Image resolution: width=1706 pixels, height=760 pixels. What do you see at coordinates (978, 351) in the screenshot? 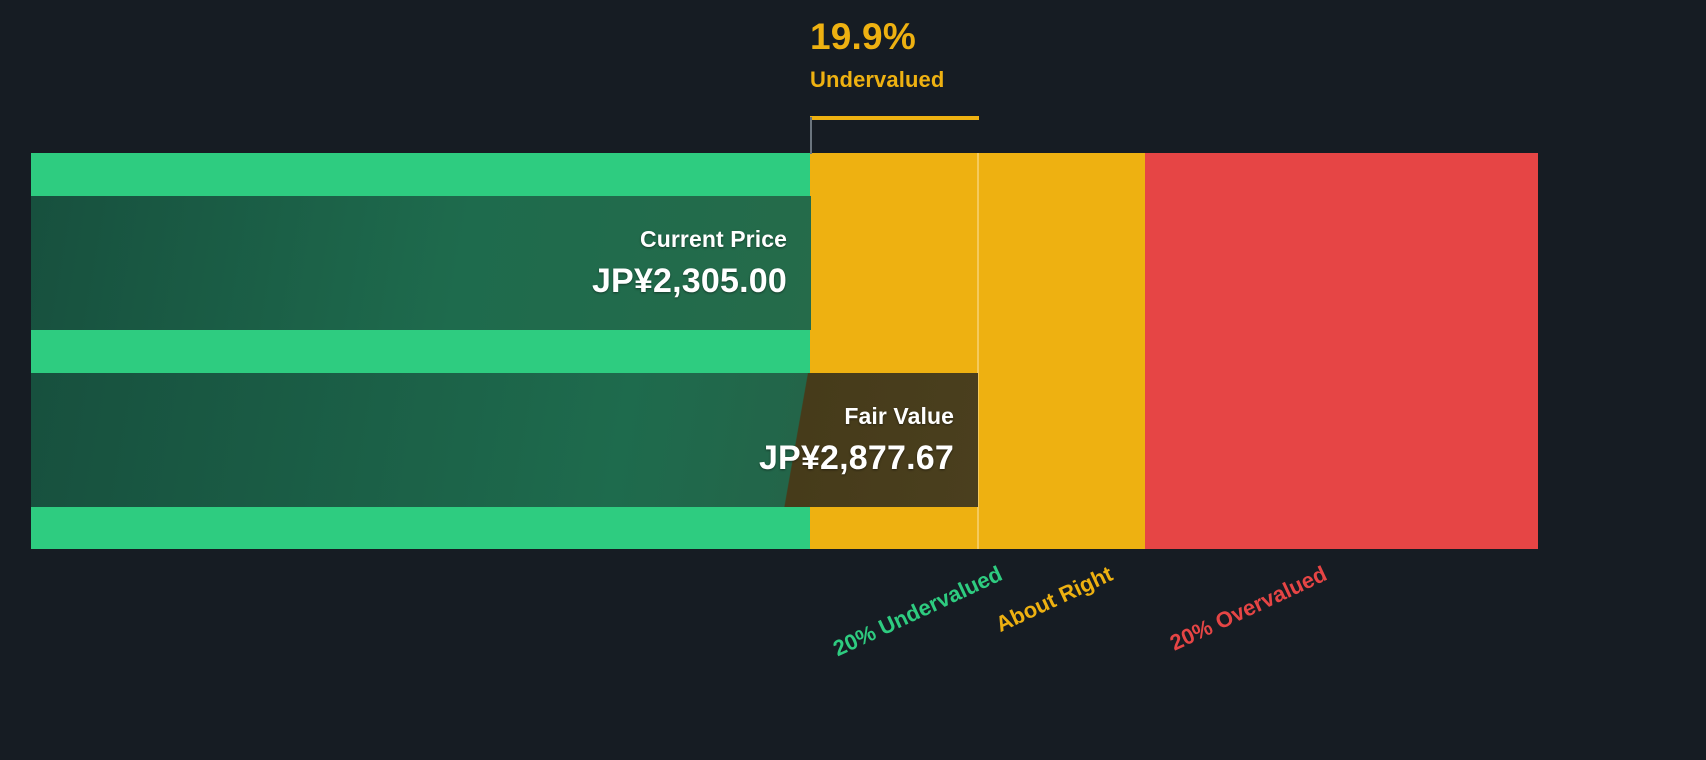
I see `fair-value-divider-line` at bounding box center [978, 351].